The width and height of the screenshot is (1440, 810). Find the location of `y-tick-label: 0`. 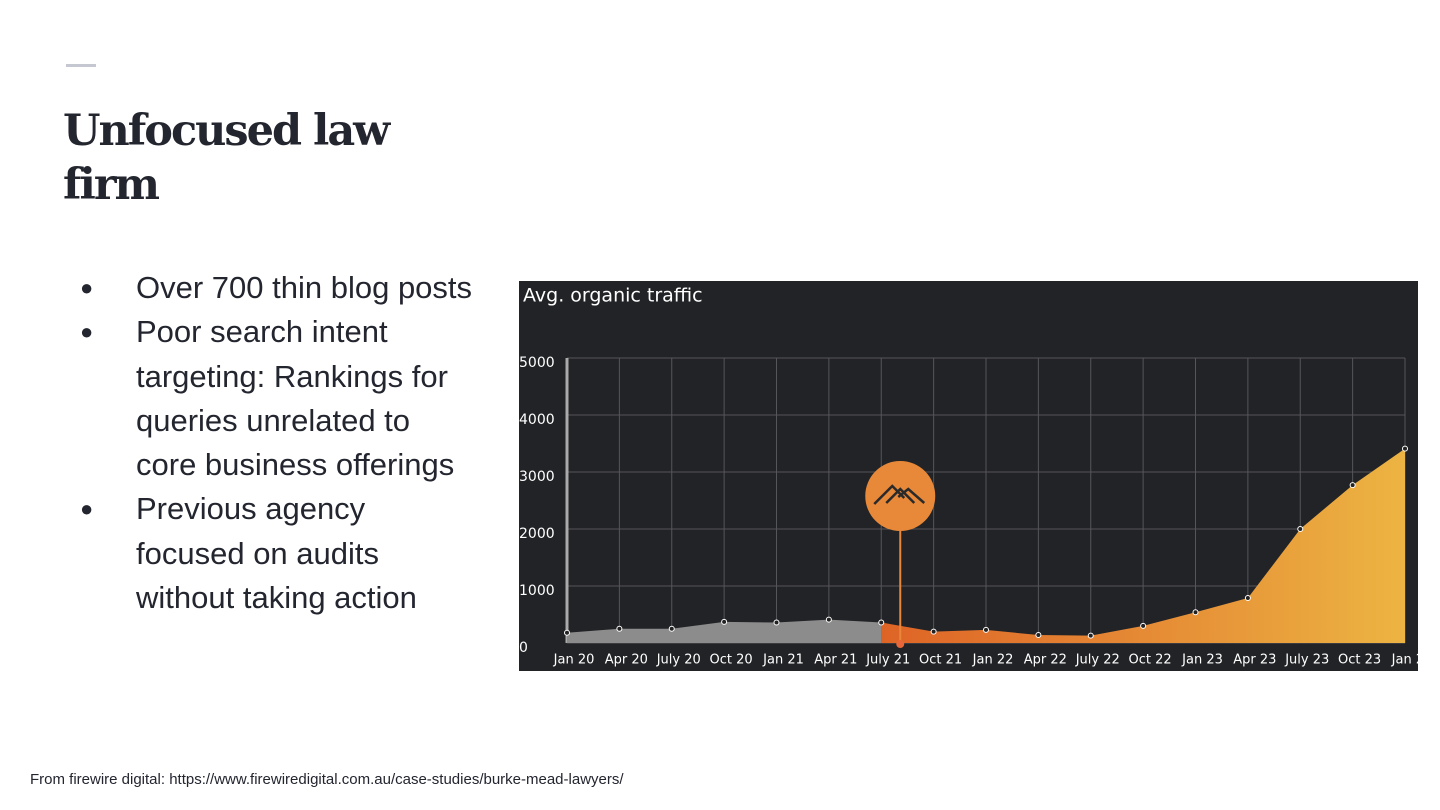

y-tick-label: 0 is located at coordinates (523, 648).